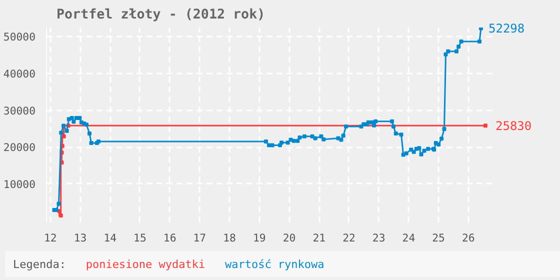 Image resolution: width=560 pixels, height=280 pixels. I want to click on y-tick-label: 50000, so click(19, 37).